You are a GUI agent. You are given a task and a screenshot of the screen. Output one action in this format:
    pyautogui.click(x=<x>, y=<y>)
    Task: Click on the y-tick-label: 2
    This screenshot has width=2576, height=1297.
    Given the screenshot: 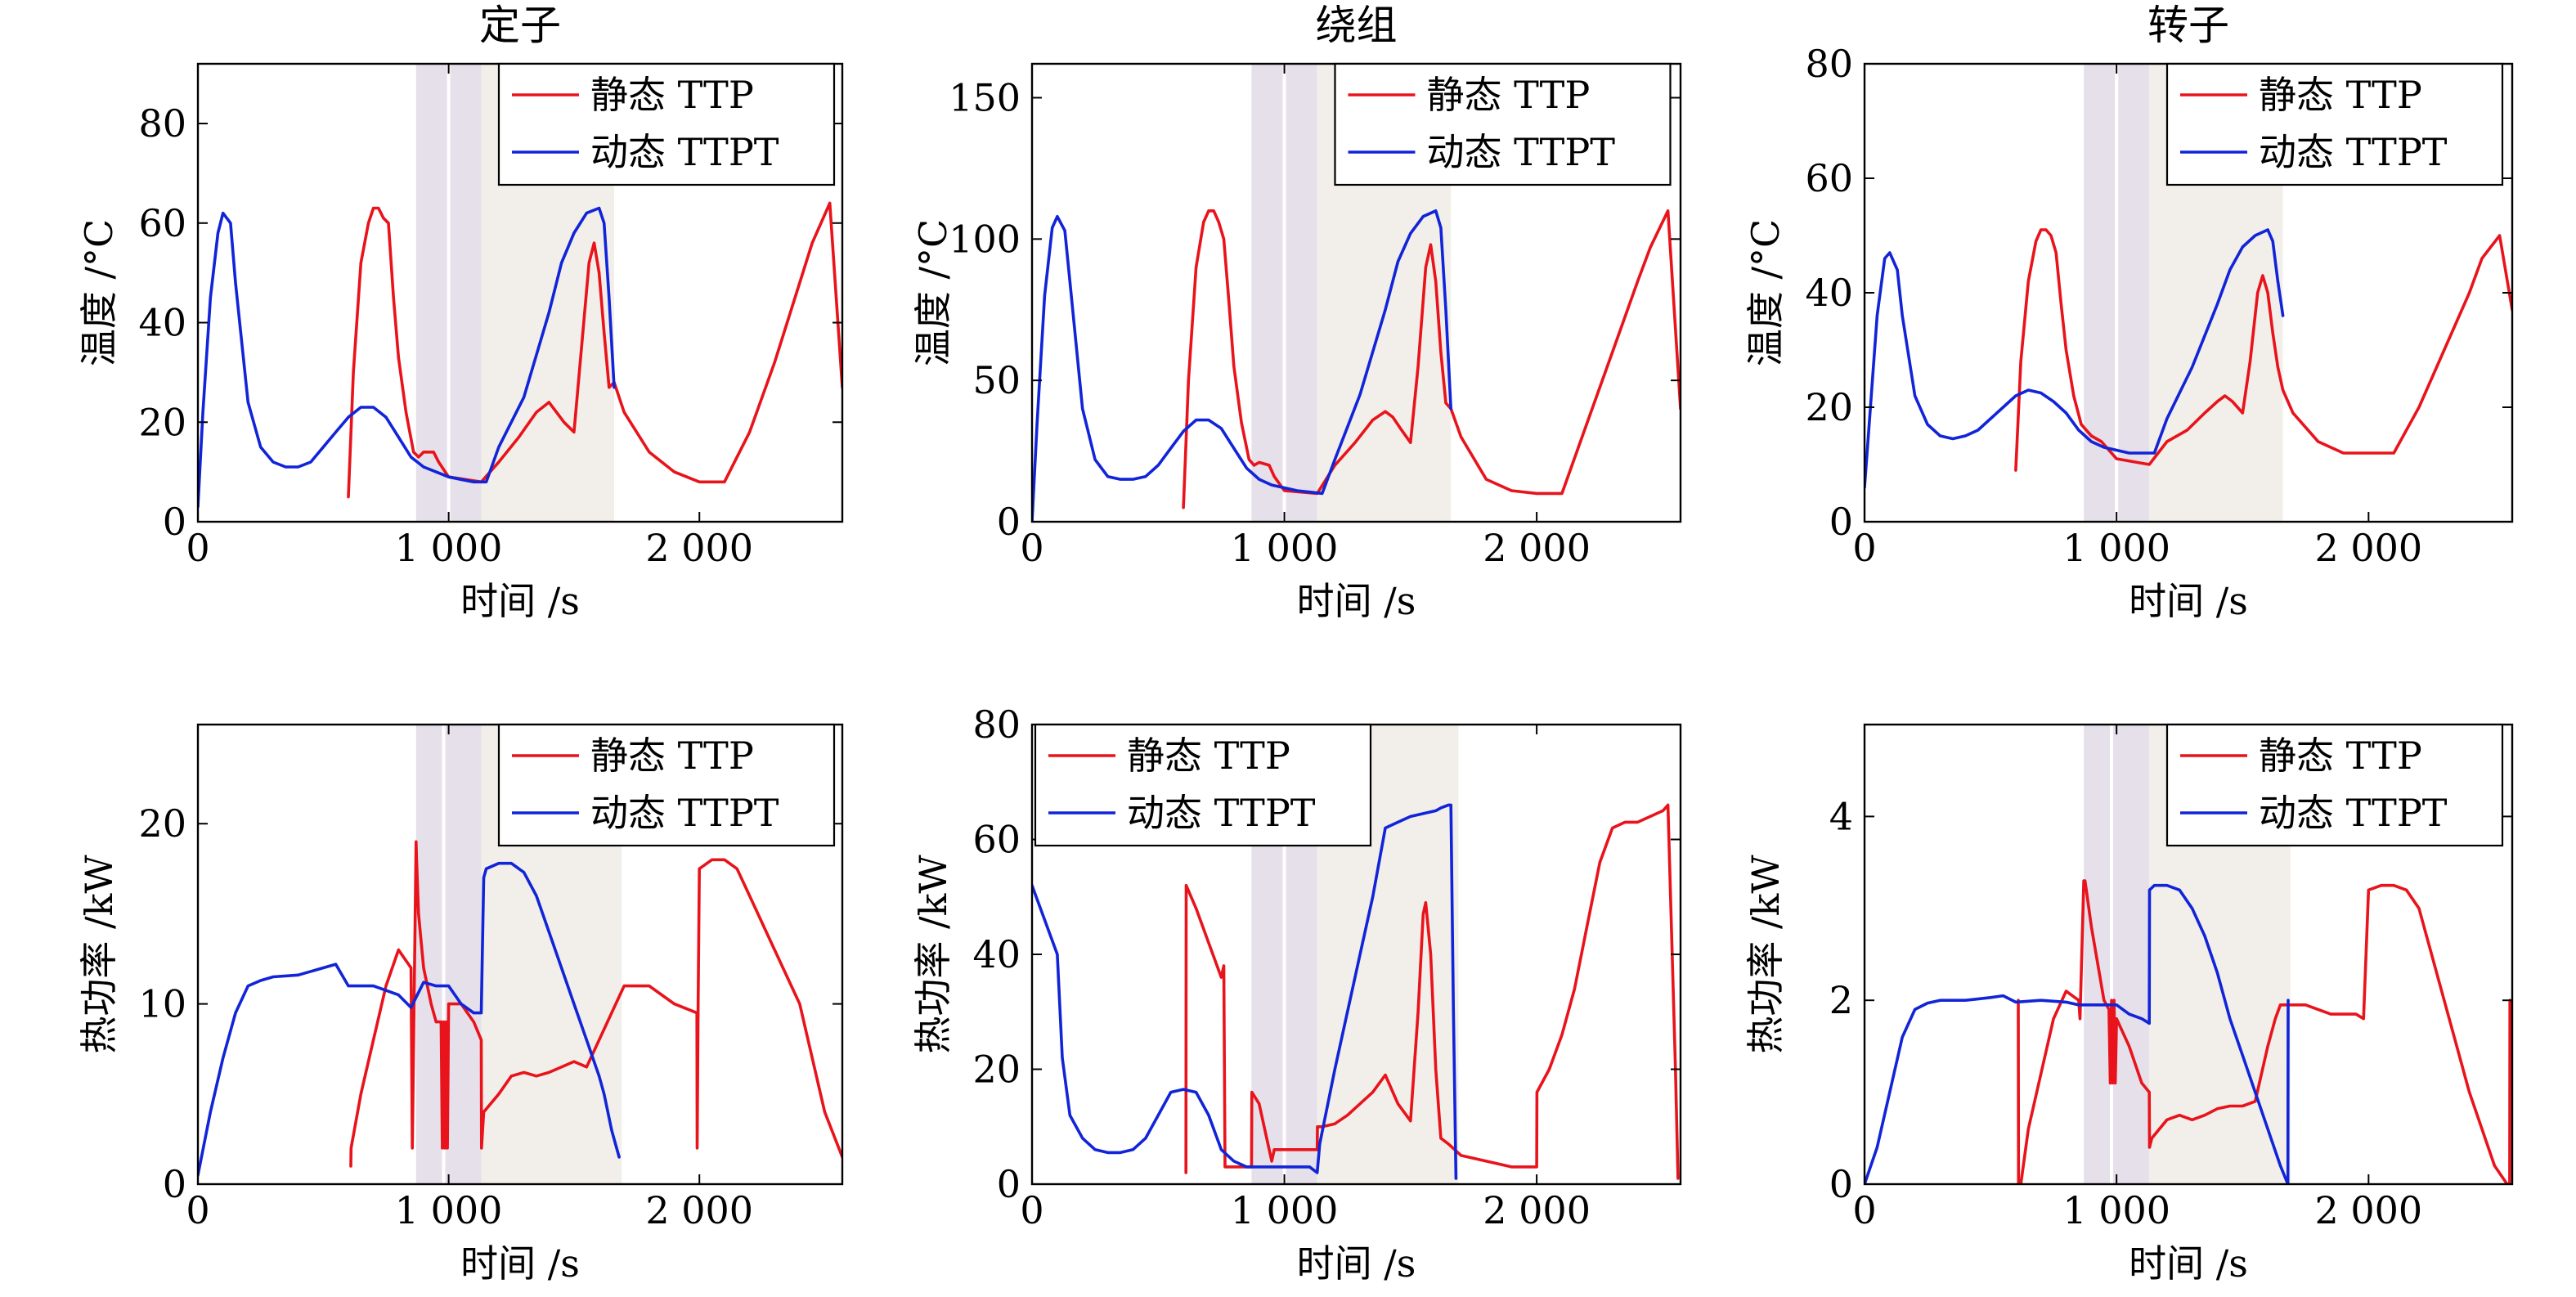 What is the action you would take?
    pyautogui.click(x=1841, y=1000)
    